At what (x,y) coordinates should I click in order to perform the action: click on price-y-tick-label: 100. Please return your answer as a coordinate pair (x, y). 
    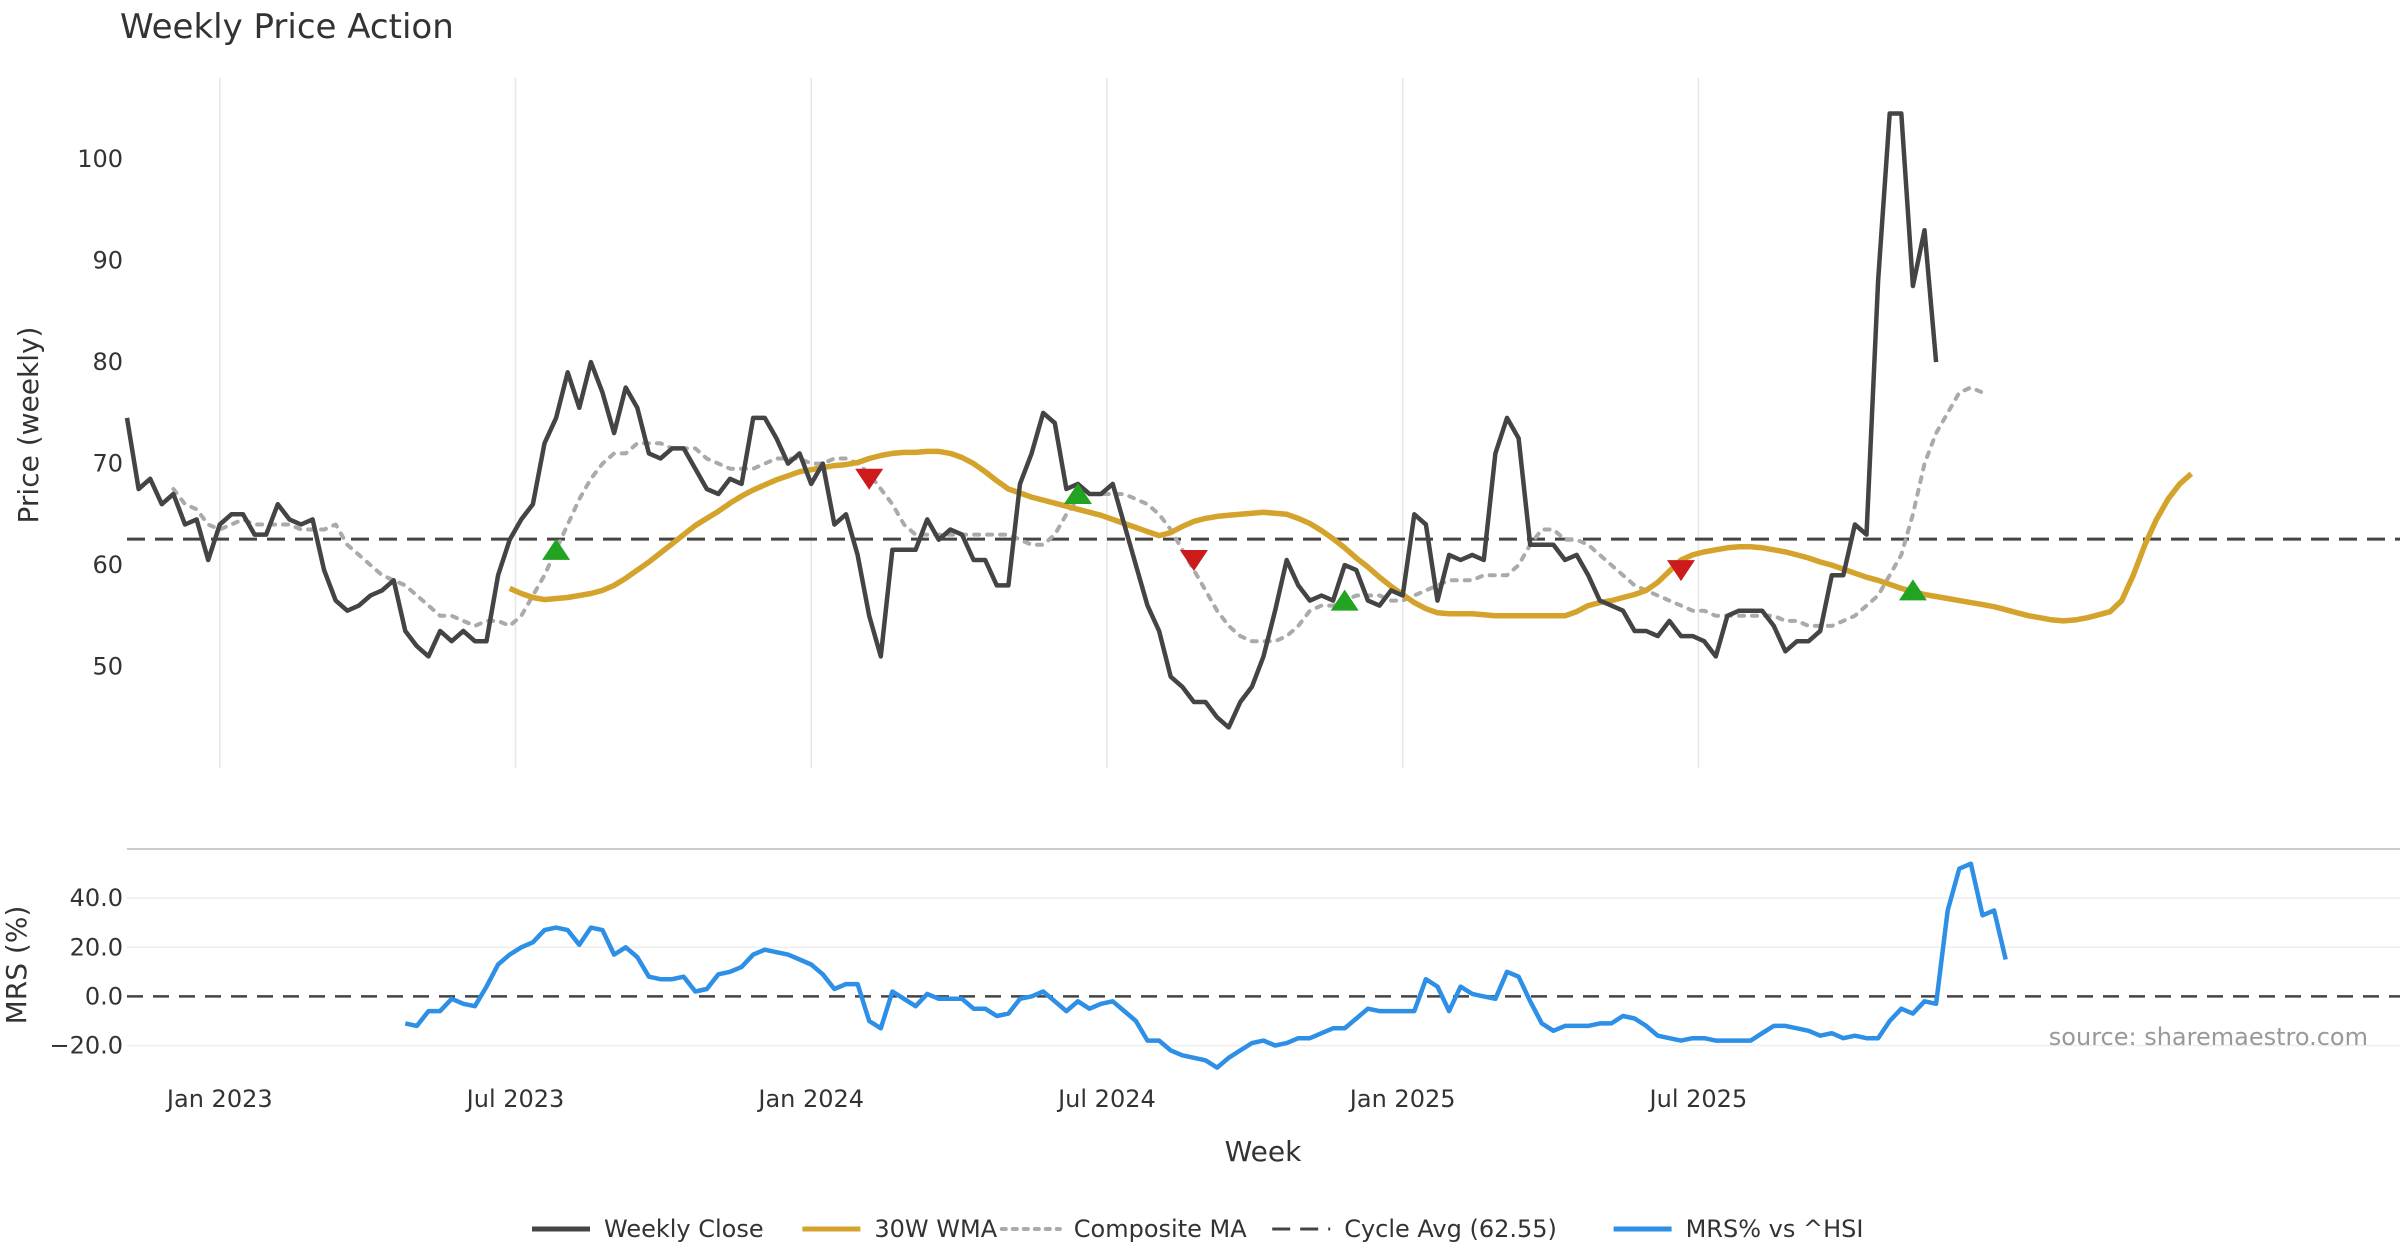
    Looking at the image, I should click on (100, 159).